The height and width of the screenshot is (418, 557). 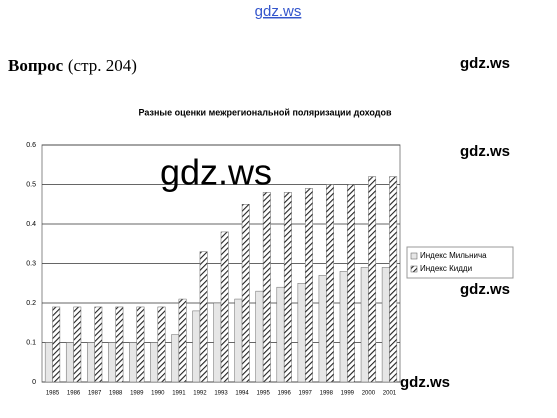 What do you see at coordinates (31, 263) in the screenshot?
I see `y-tick-label: 0.3` at bounding box center [31, 263].